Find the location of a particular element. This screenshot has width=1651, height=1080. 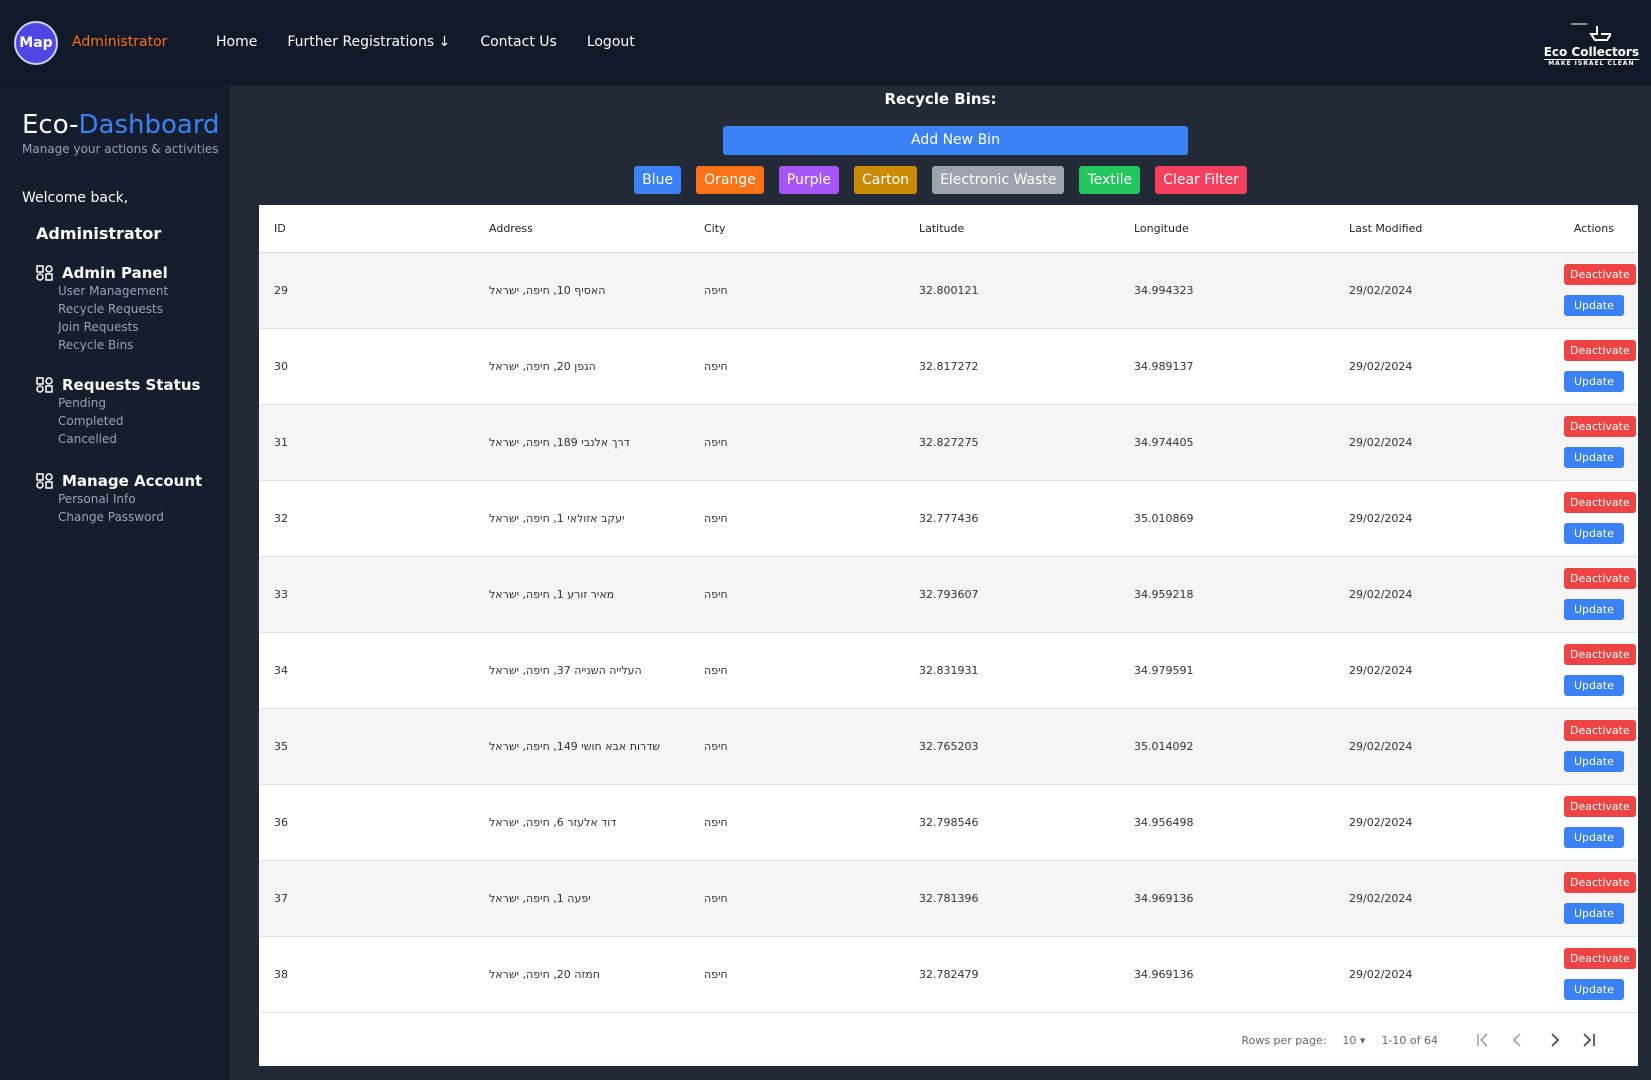

rows-label: Rows per page: is located at coordinates (1284, 1040).